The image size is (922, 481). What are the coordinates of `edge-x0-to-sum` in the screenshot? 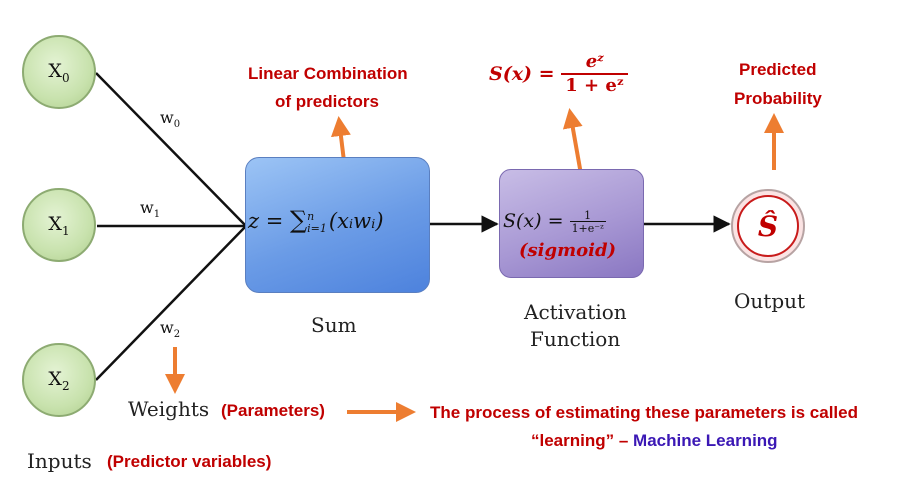 It's located at (171, 149).